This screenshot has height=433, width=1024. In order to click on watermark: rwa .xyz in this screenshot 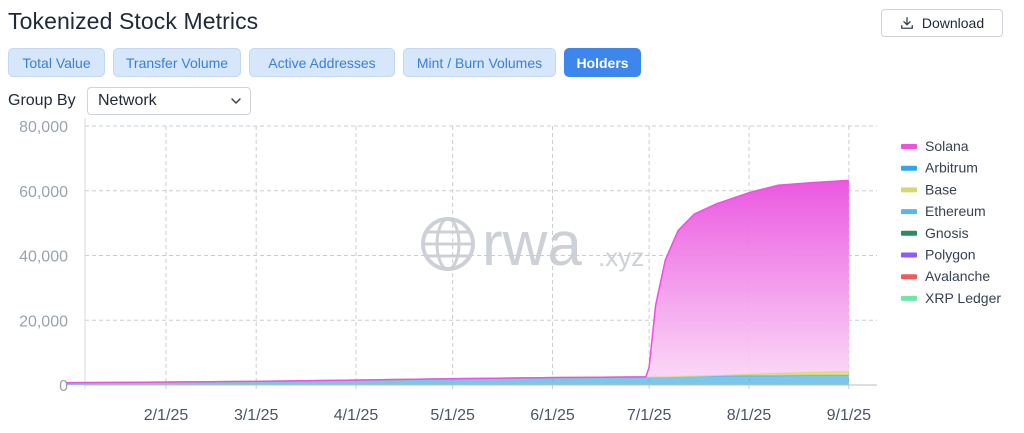, I will do `click(532, 244)`.